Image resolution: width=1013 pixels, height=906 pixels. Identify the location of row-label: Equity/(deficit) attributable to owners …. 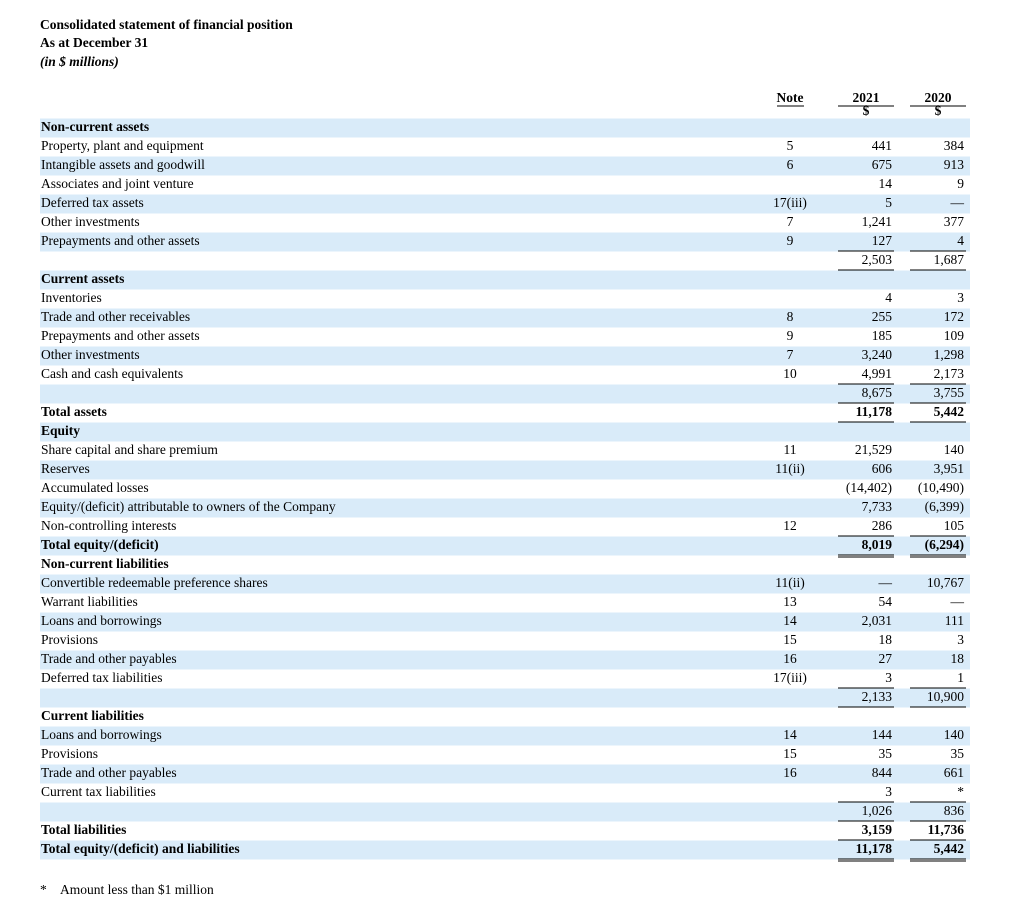
(188, 506).